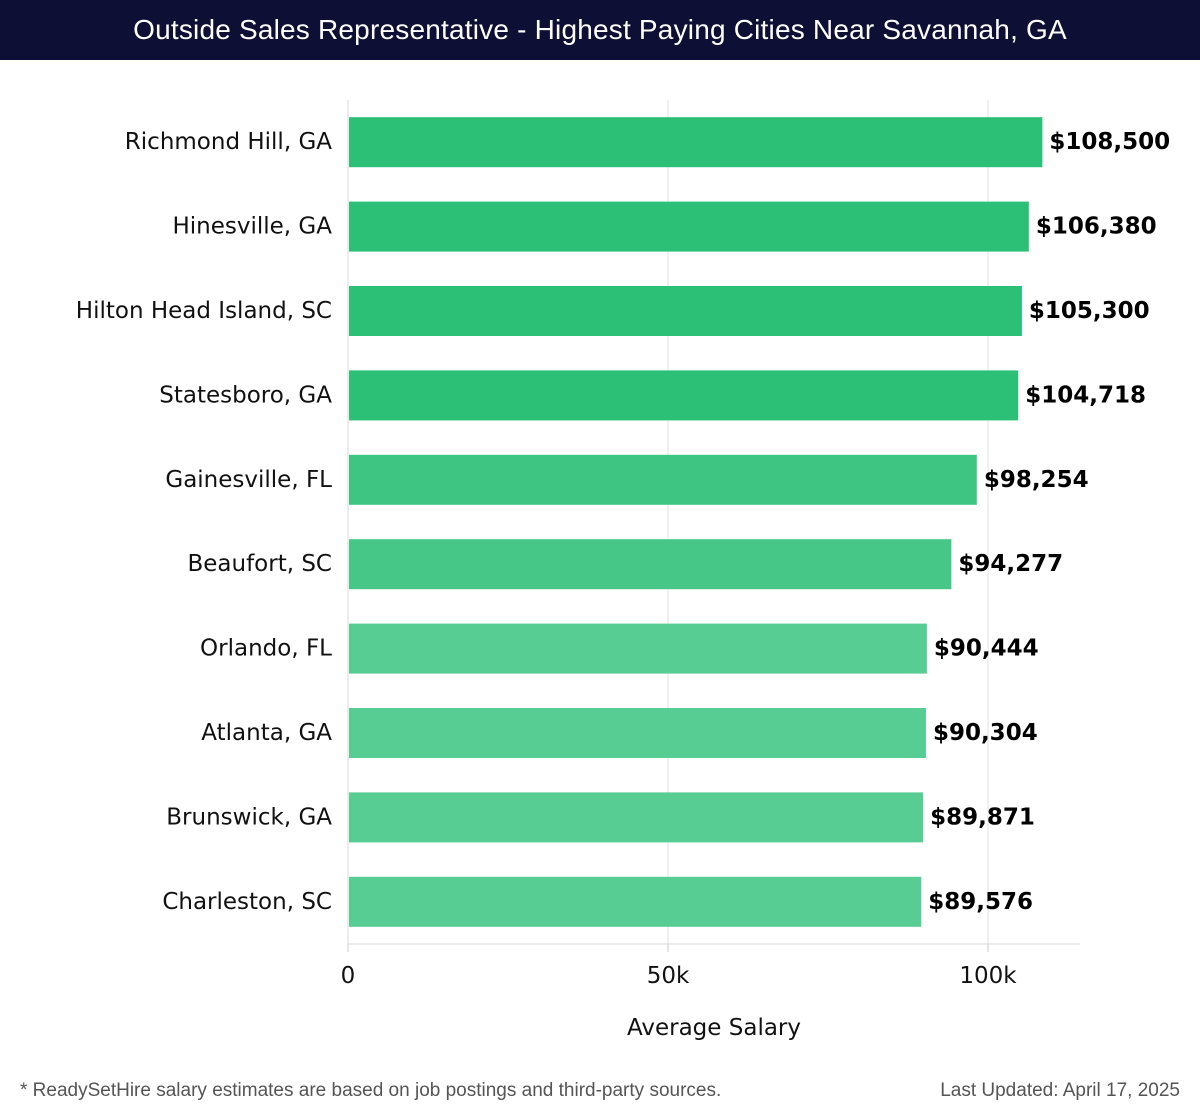 This screenshot has width=1200, height=1120. I want to click on category-label: Hinesville, GA, so click(252, 227).